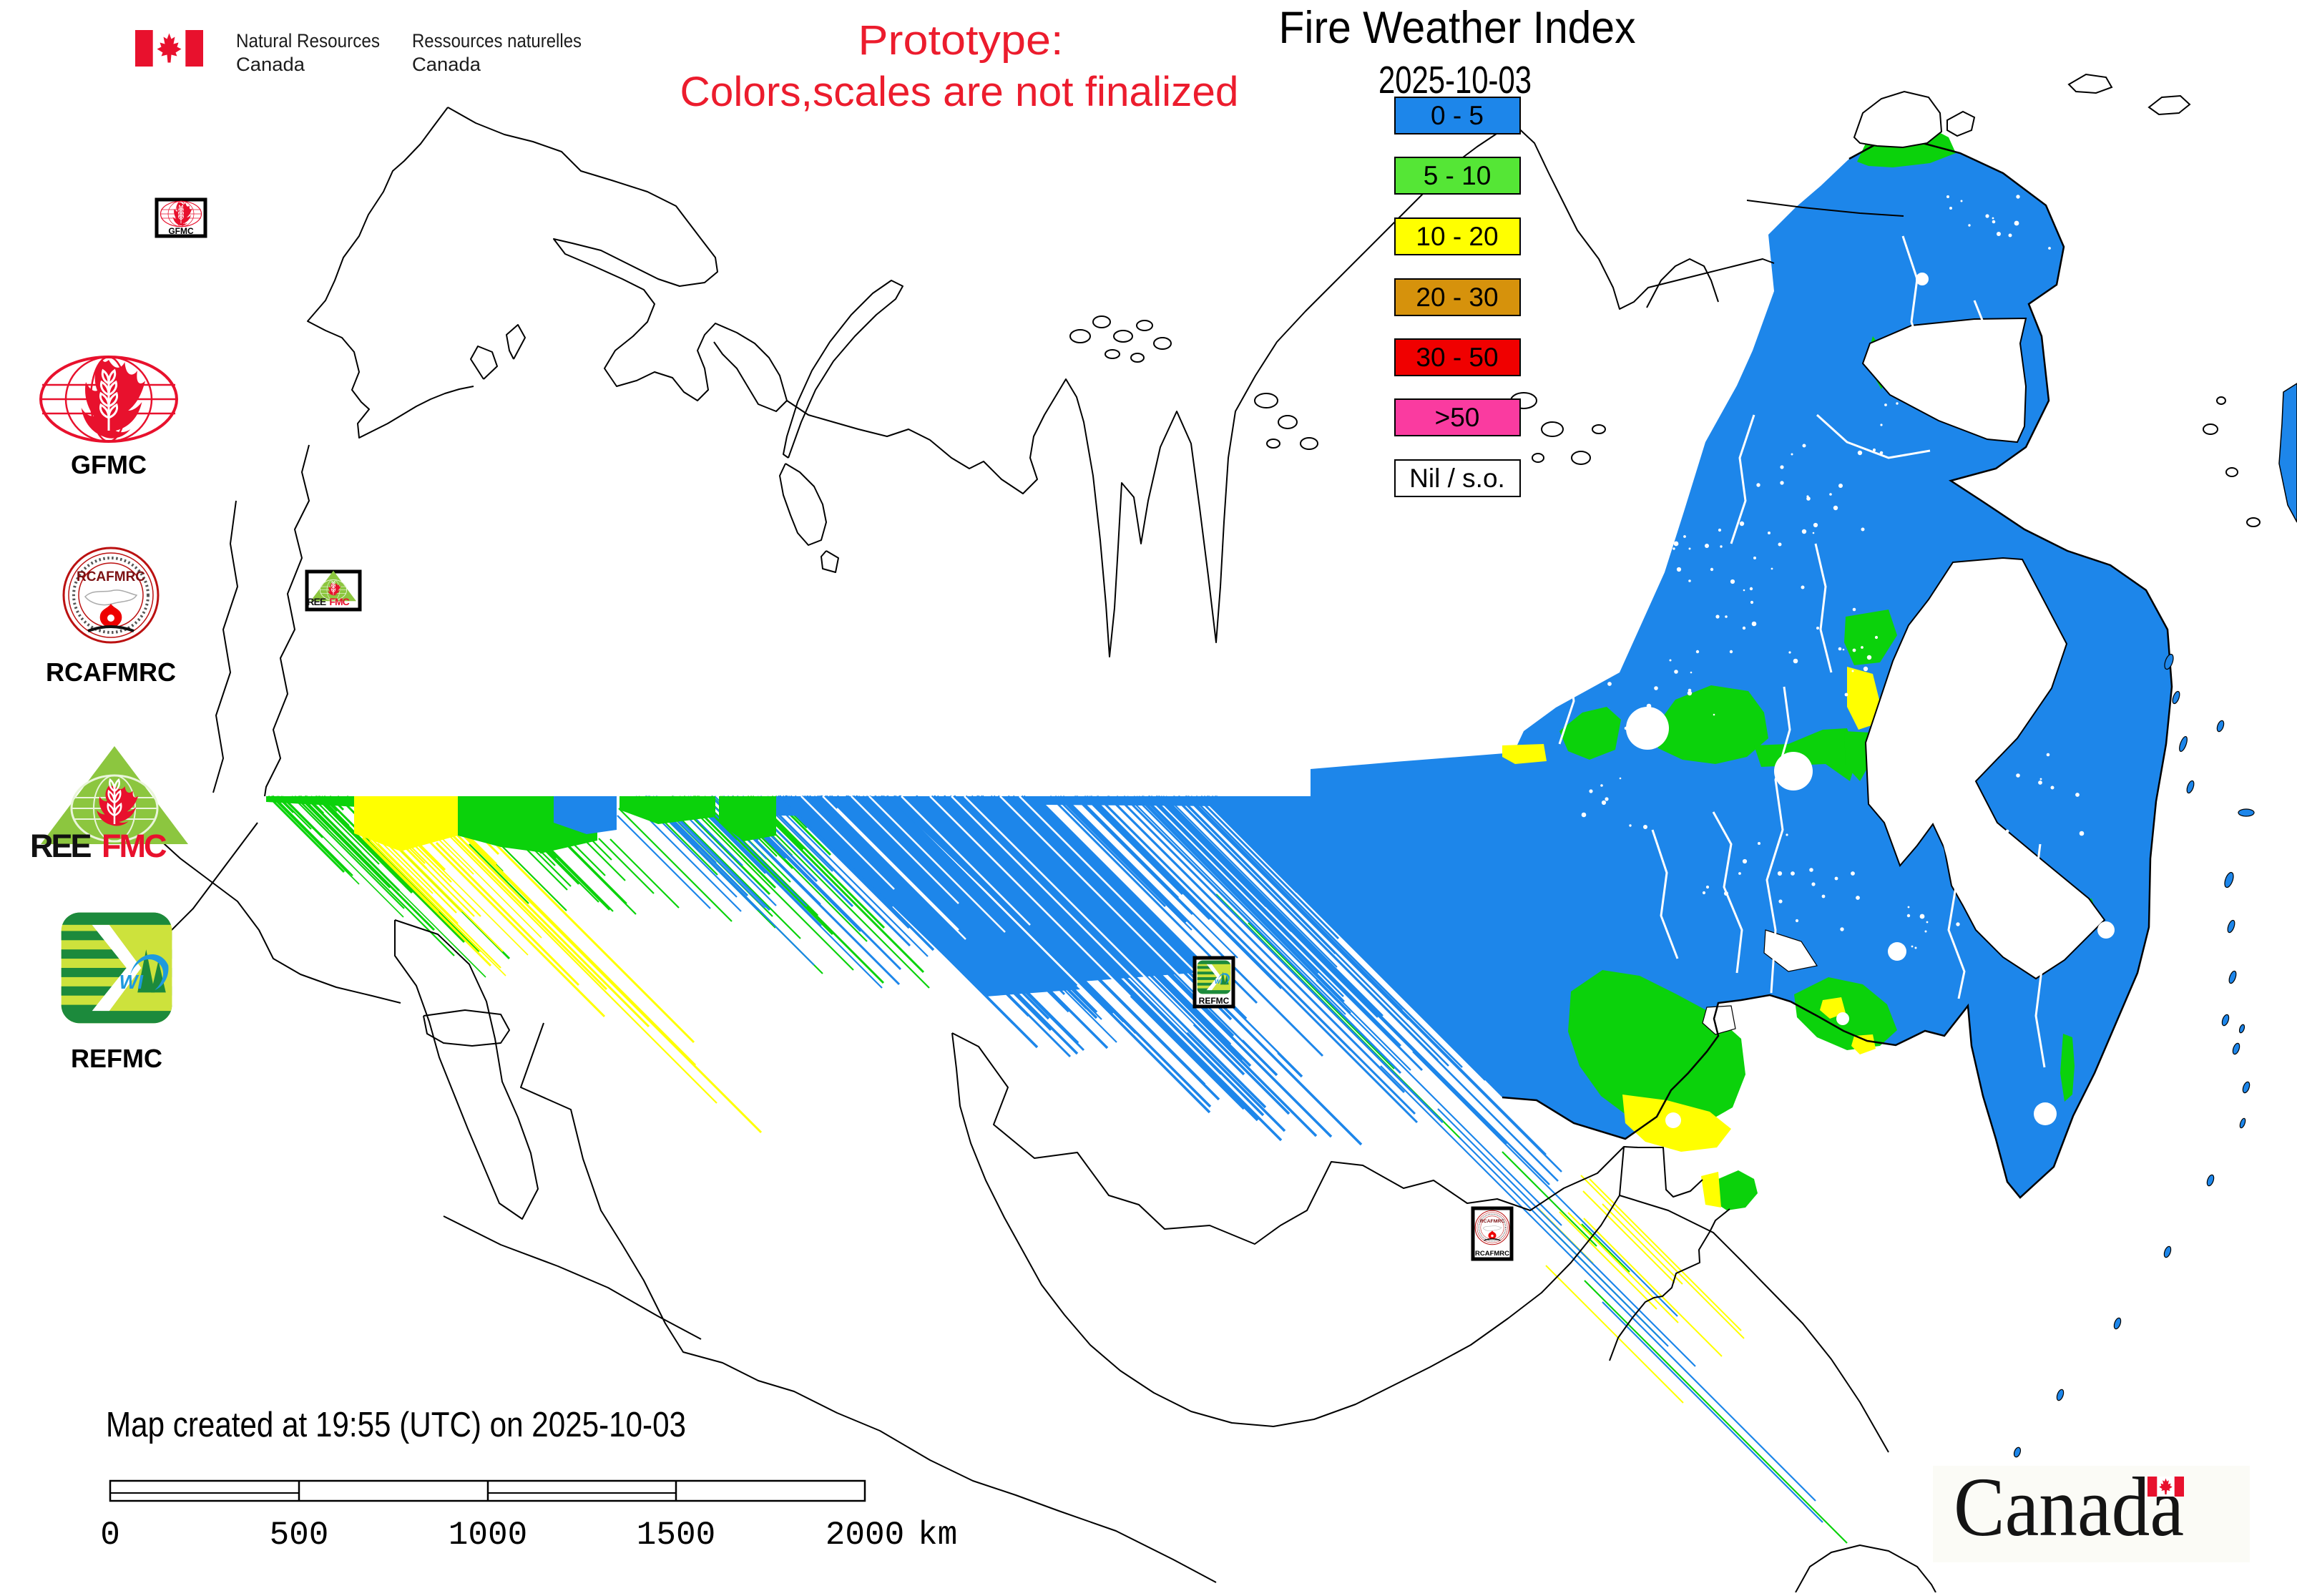  What do you see at coordinates (396, 1425) in the screenshot?
I see `svg-text:Map created at 19:55 (UTC) on: Map created at 19:55 (UTC) on 2025-10-03` at bounding box center [396, 1425].